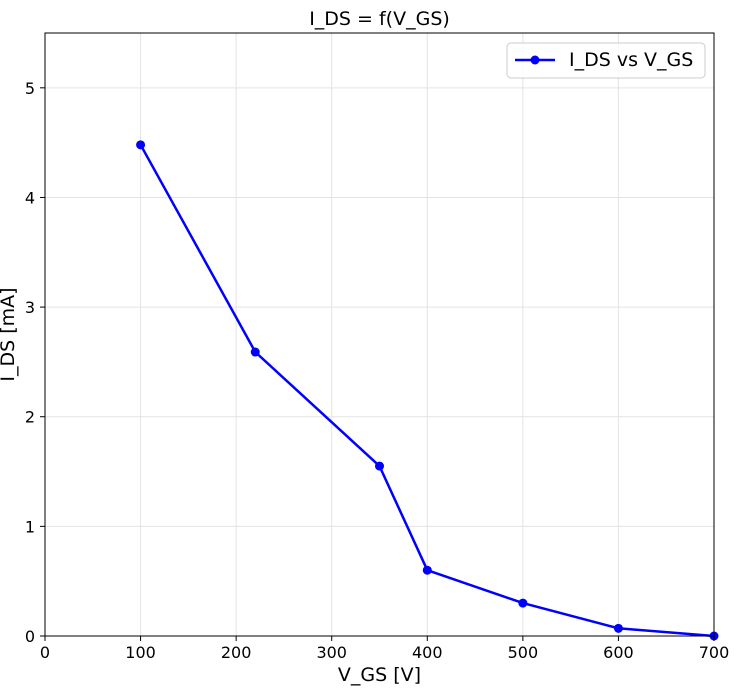  What do you see at coordinates (631, 60) in the screenshot?
I see `legend-label: I_DS vs V_GS` at bounding box center [631, 60].